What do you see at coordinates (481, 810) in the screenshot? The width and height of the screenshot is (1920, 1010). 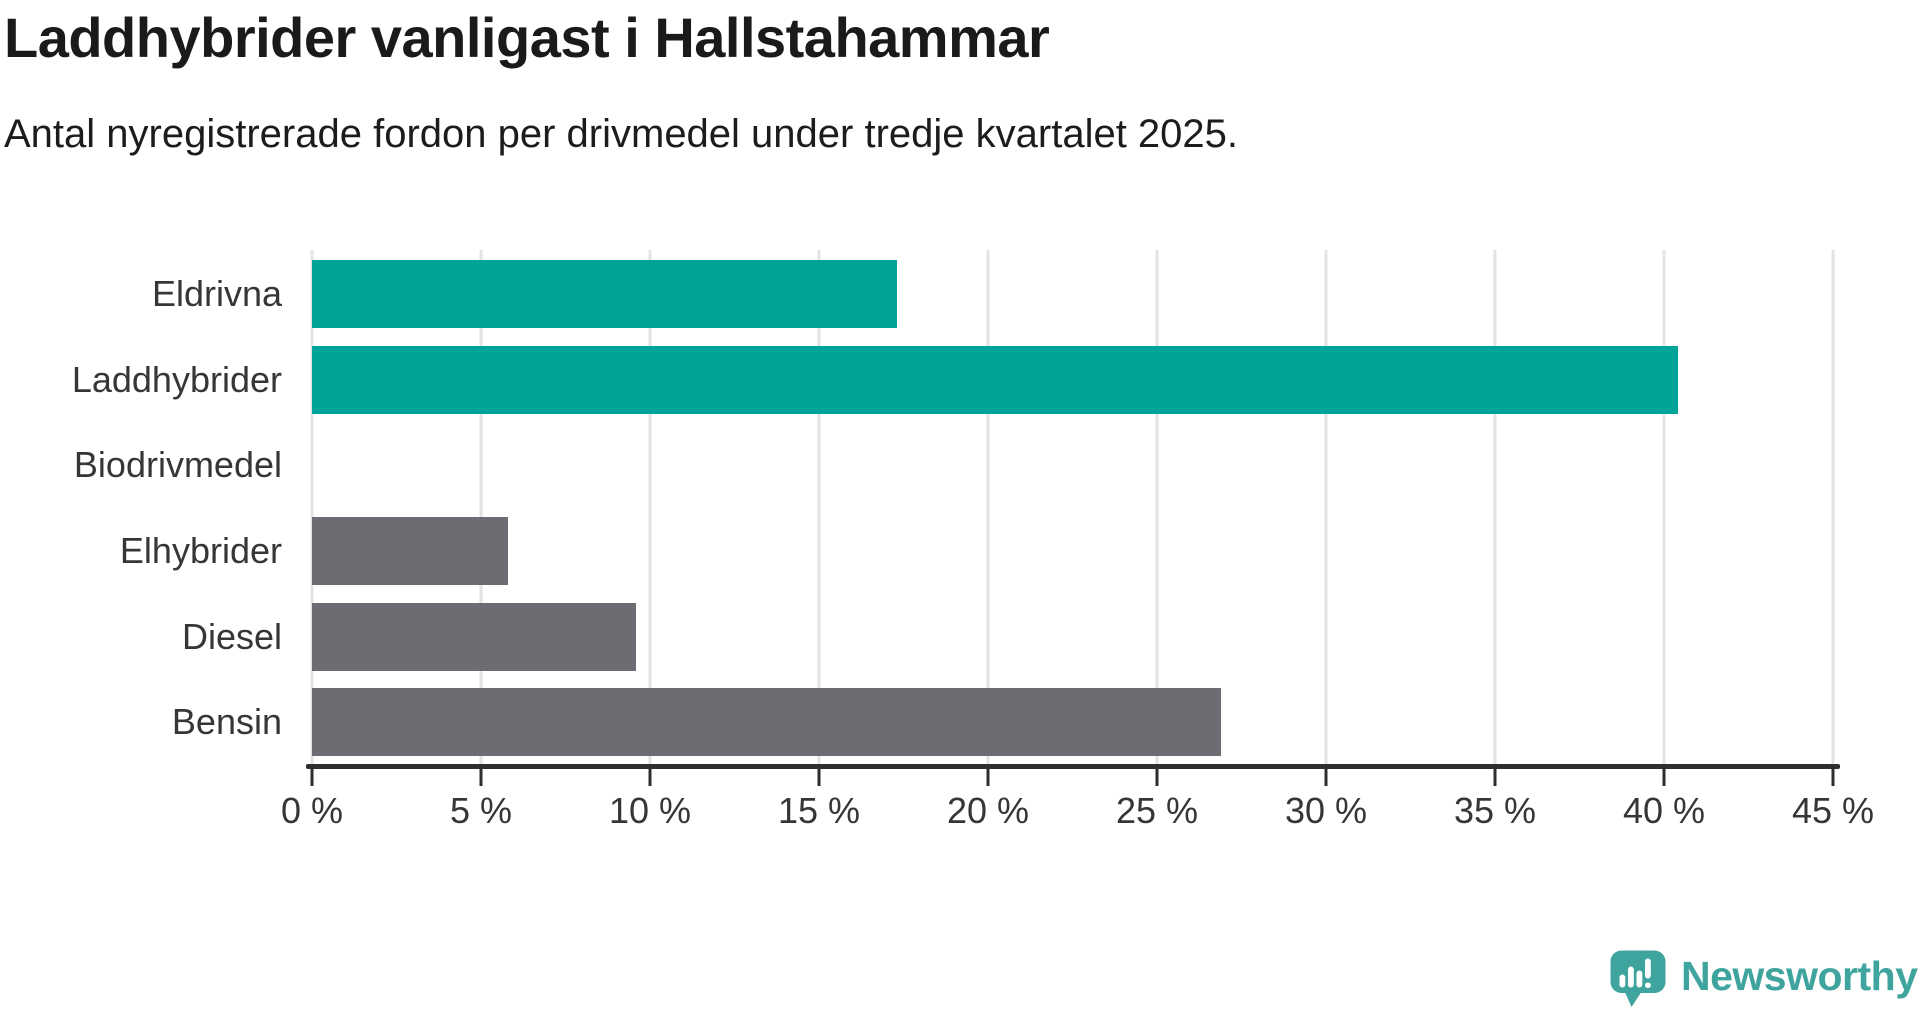 I see `x-tick-label-5: 5 %` at bounding box center [481, 810].